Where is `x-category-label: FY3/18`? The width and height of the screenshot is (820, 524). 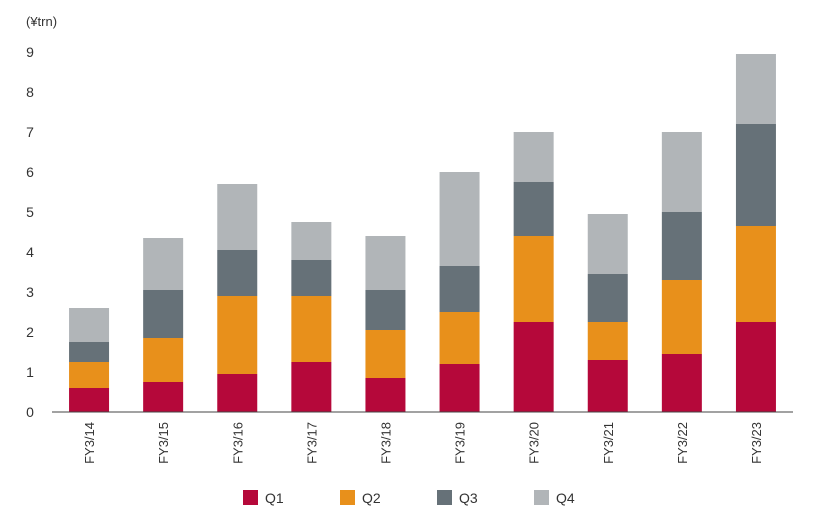 x-category-label: FY3/18 is located at coordinates (385, 443).